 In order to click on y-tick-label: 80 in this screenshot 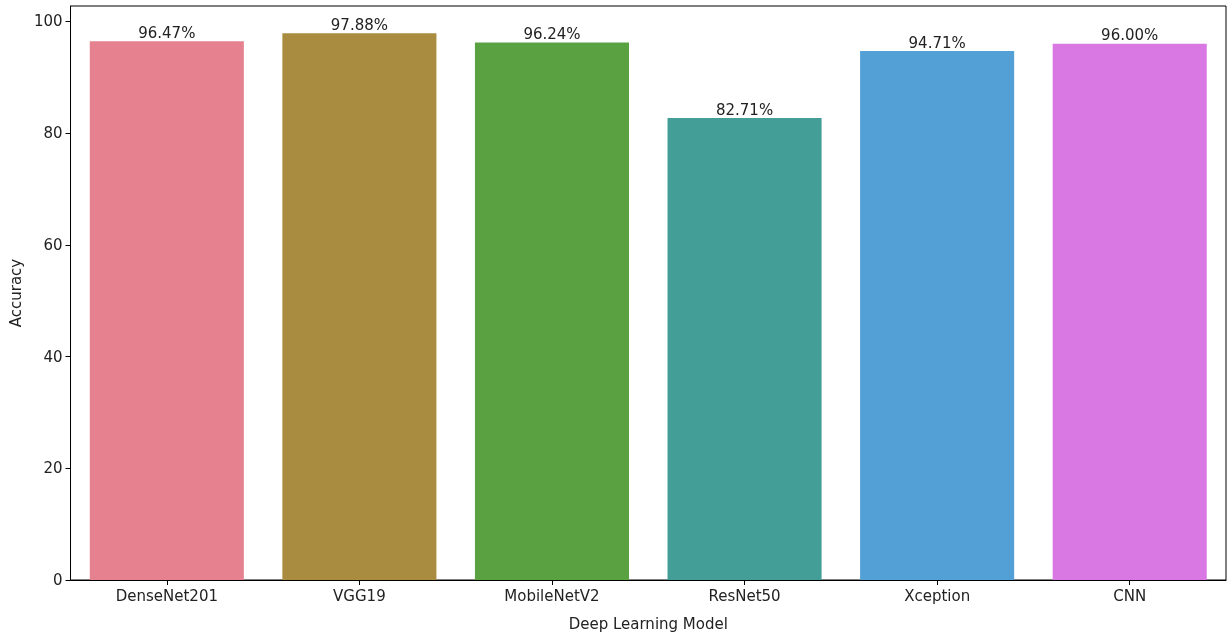, I will do `click(53, 133)`.